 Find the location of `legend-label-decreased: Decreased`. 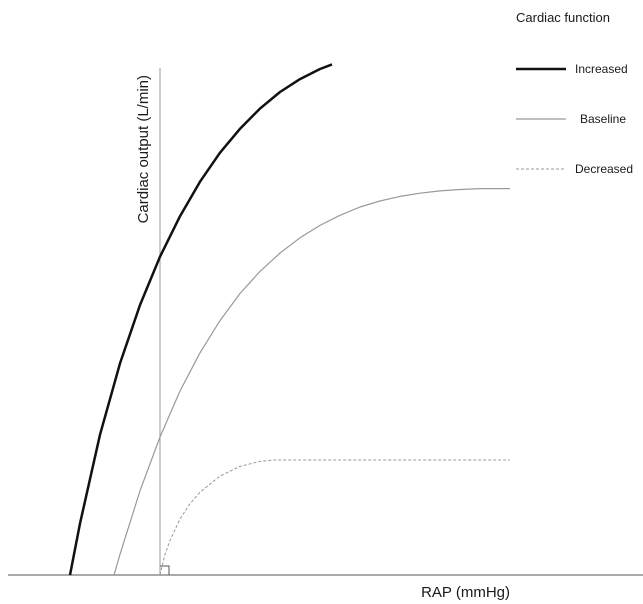

legend-label-decreased: Decreased is located at coordinates (604, 169).